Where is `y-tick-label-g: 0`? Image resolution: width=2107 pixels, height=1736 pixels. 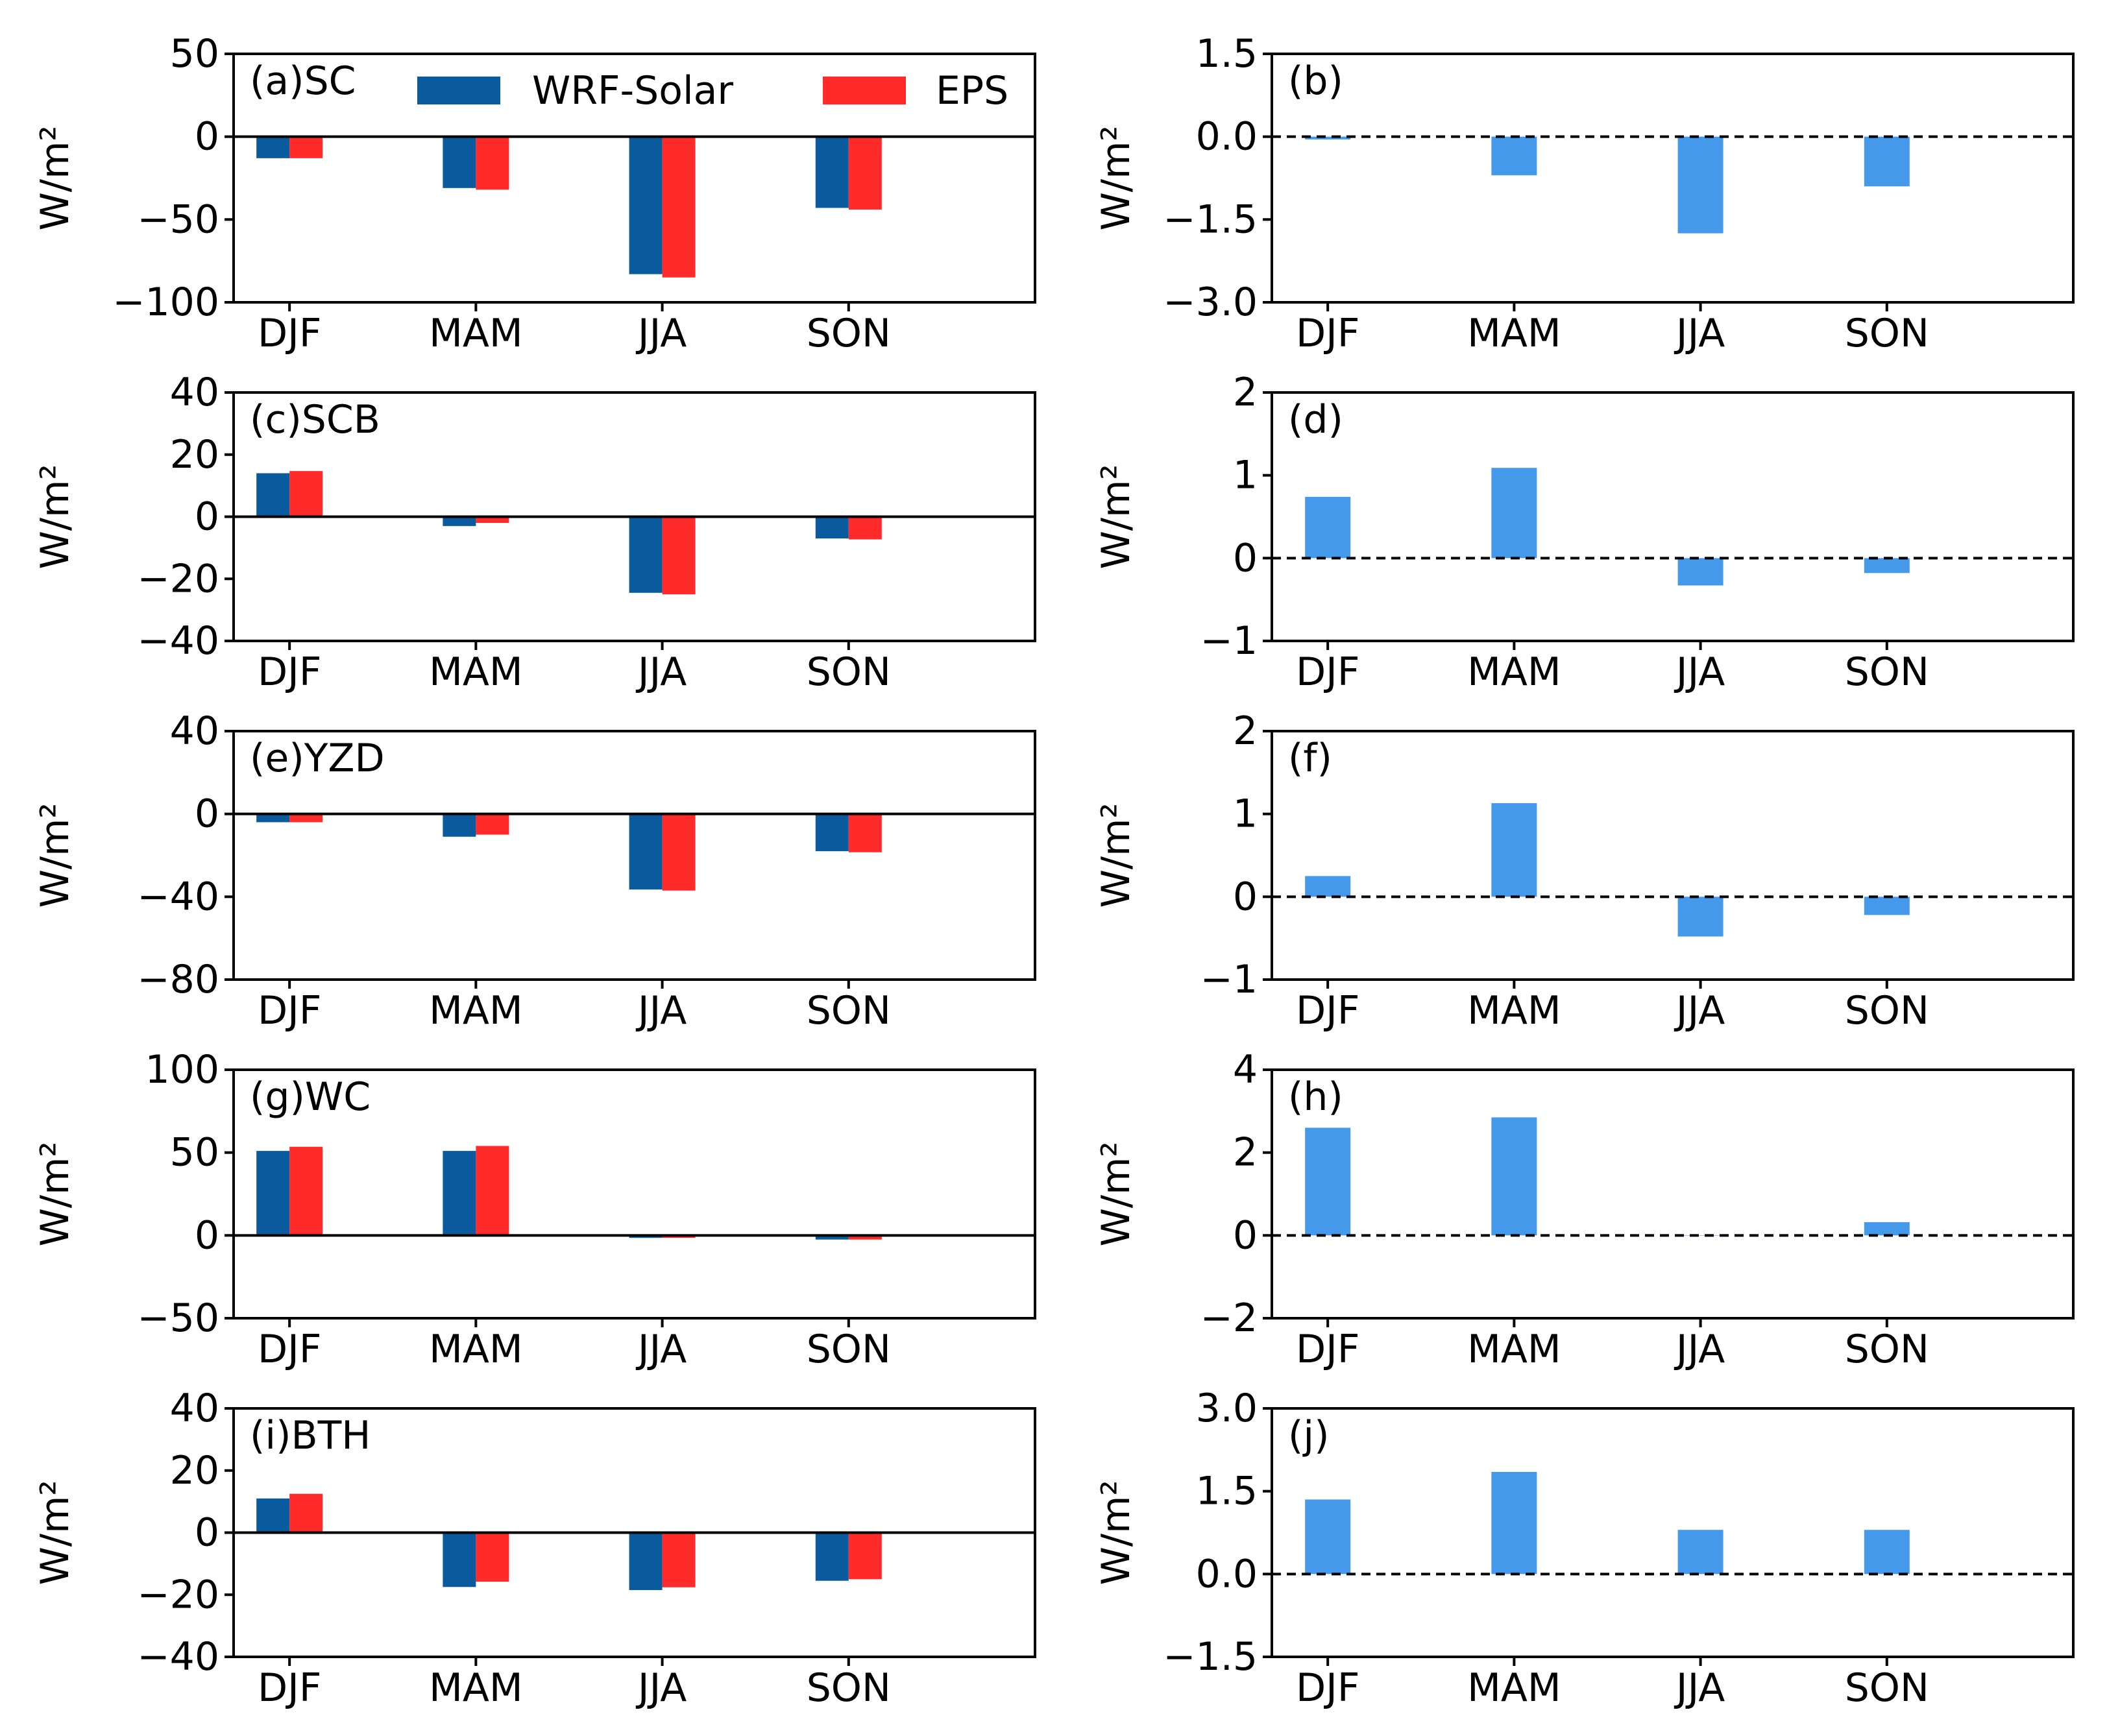
y-tick-label-g: 0 is located at coordinates (207, 1235).